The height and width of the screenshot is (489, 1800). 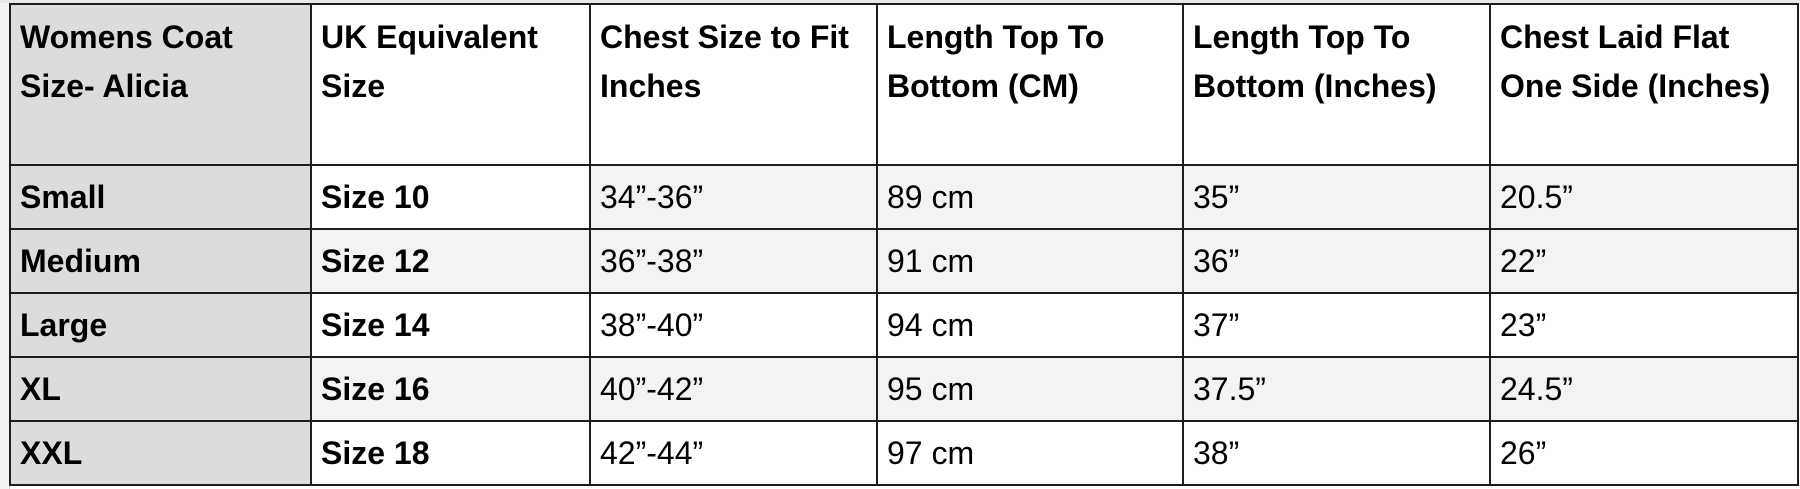 I want to click on cell-length-cm: 89 cm, so click(x=1030, y=197).